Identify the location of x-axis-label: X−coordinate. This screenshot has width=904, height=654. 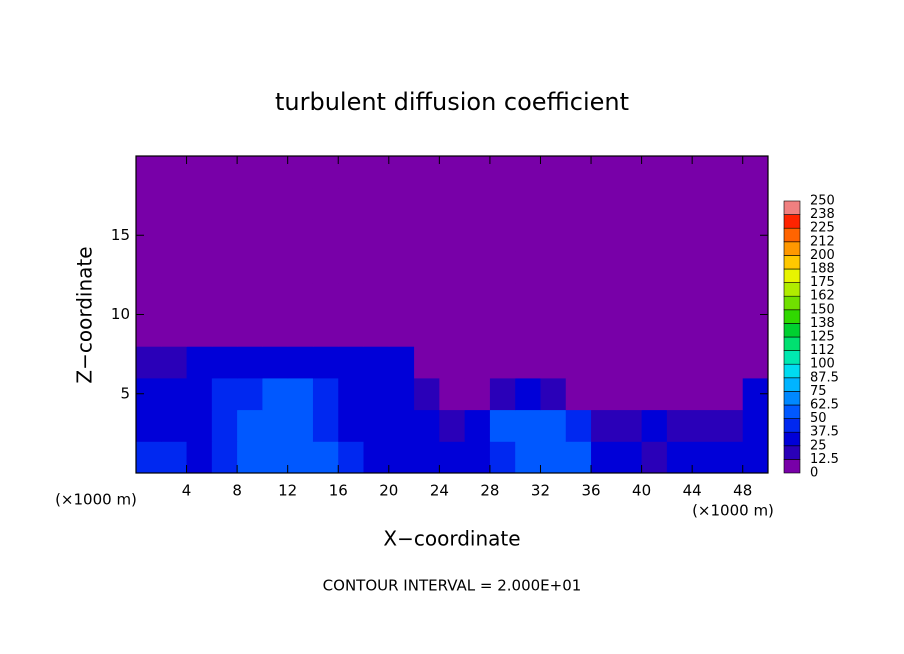
(451, 539).